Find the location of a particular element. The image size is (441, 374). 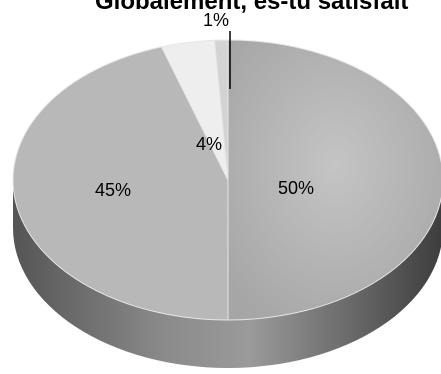

data-label-slice-2: 45% is located at coordinates (113, 190).